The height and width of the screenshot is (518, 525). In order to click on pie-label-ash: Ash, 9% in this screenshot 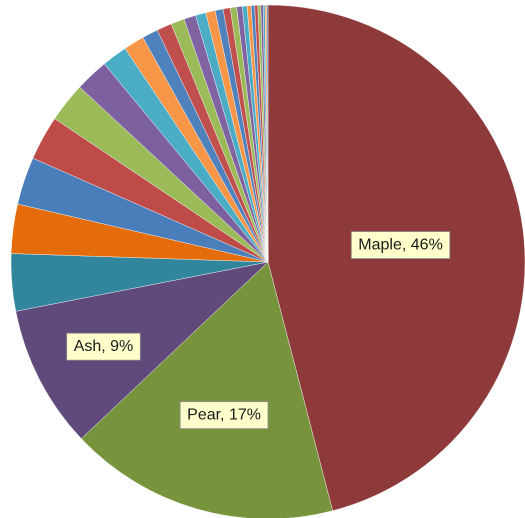, I will do `click(103, 346)`.